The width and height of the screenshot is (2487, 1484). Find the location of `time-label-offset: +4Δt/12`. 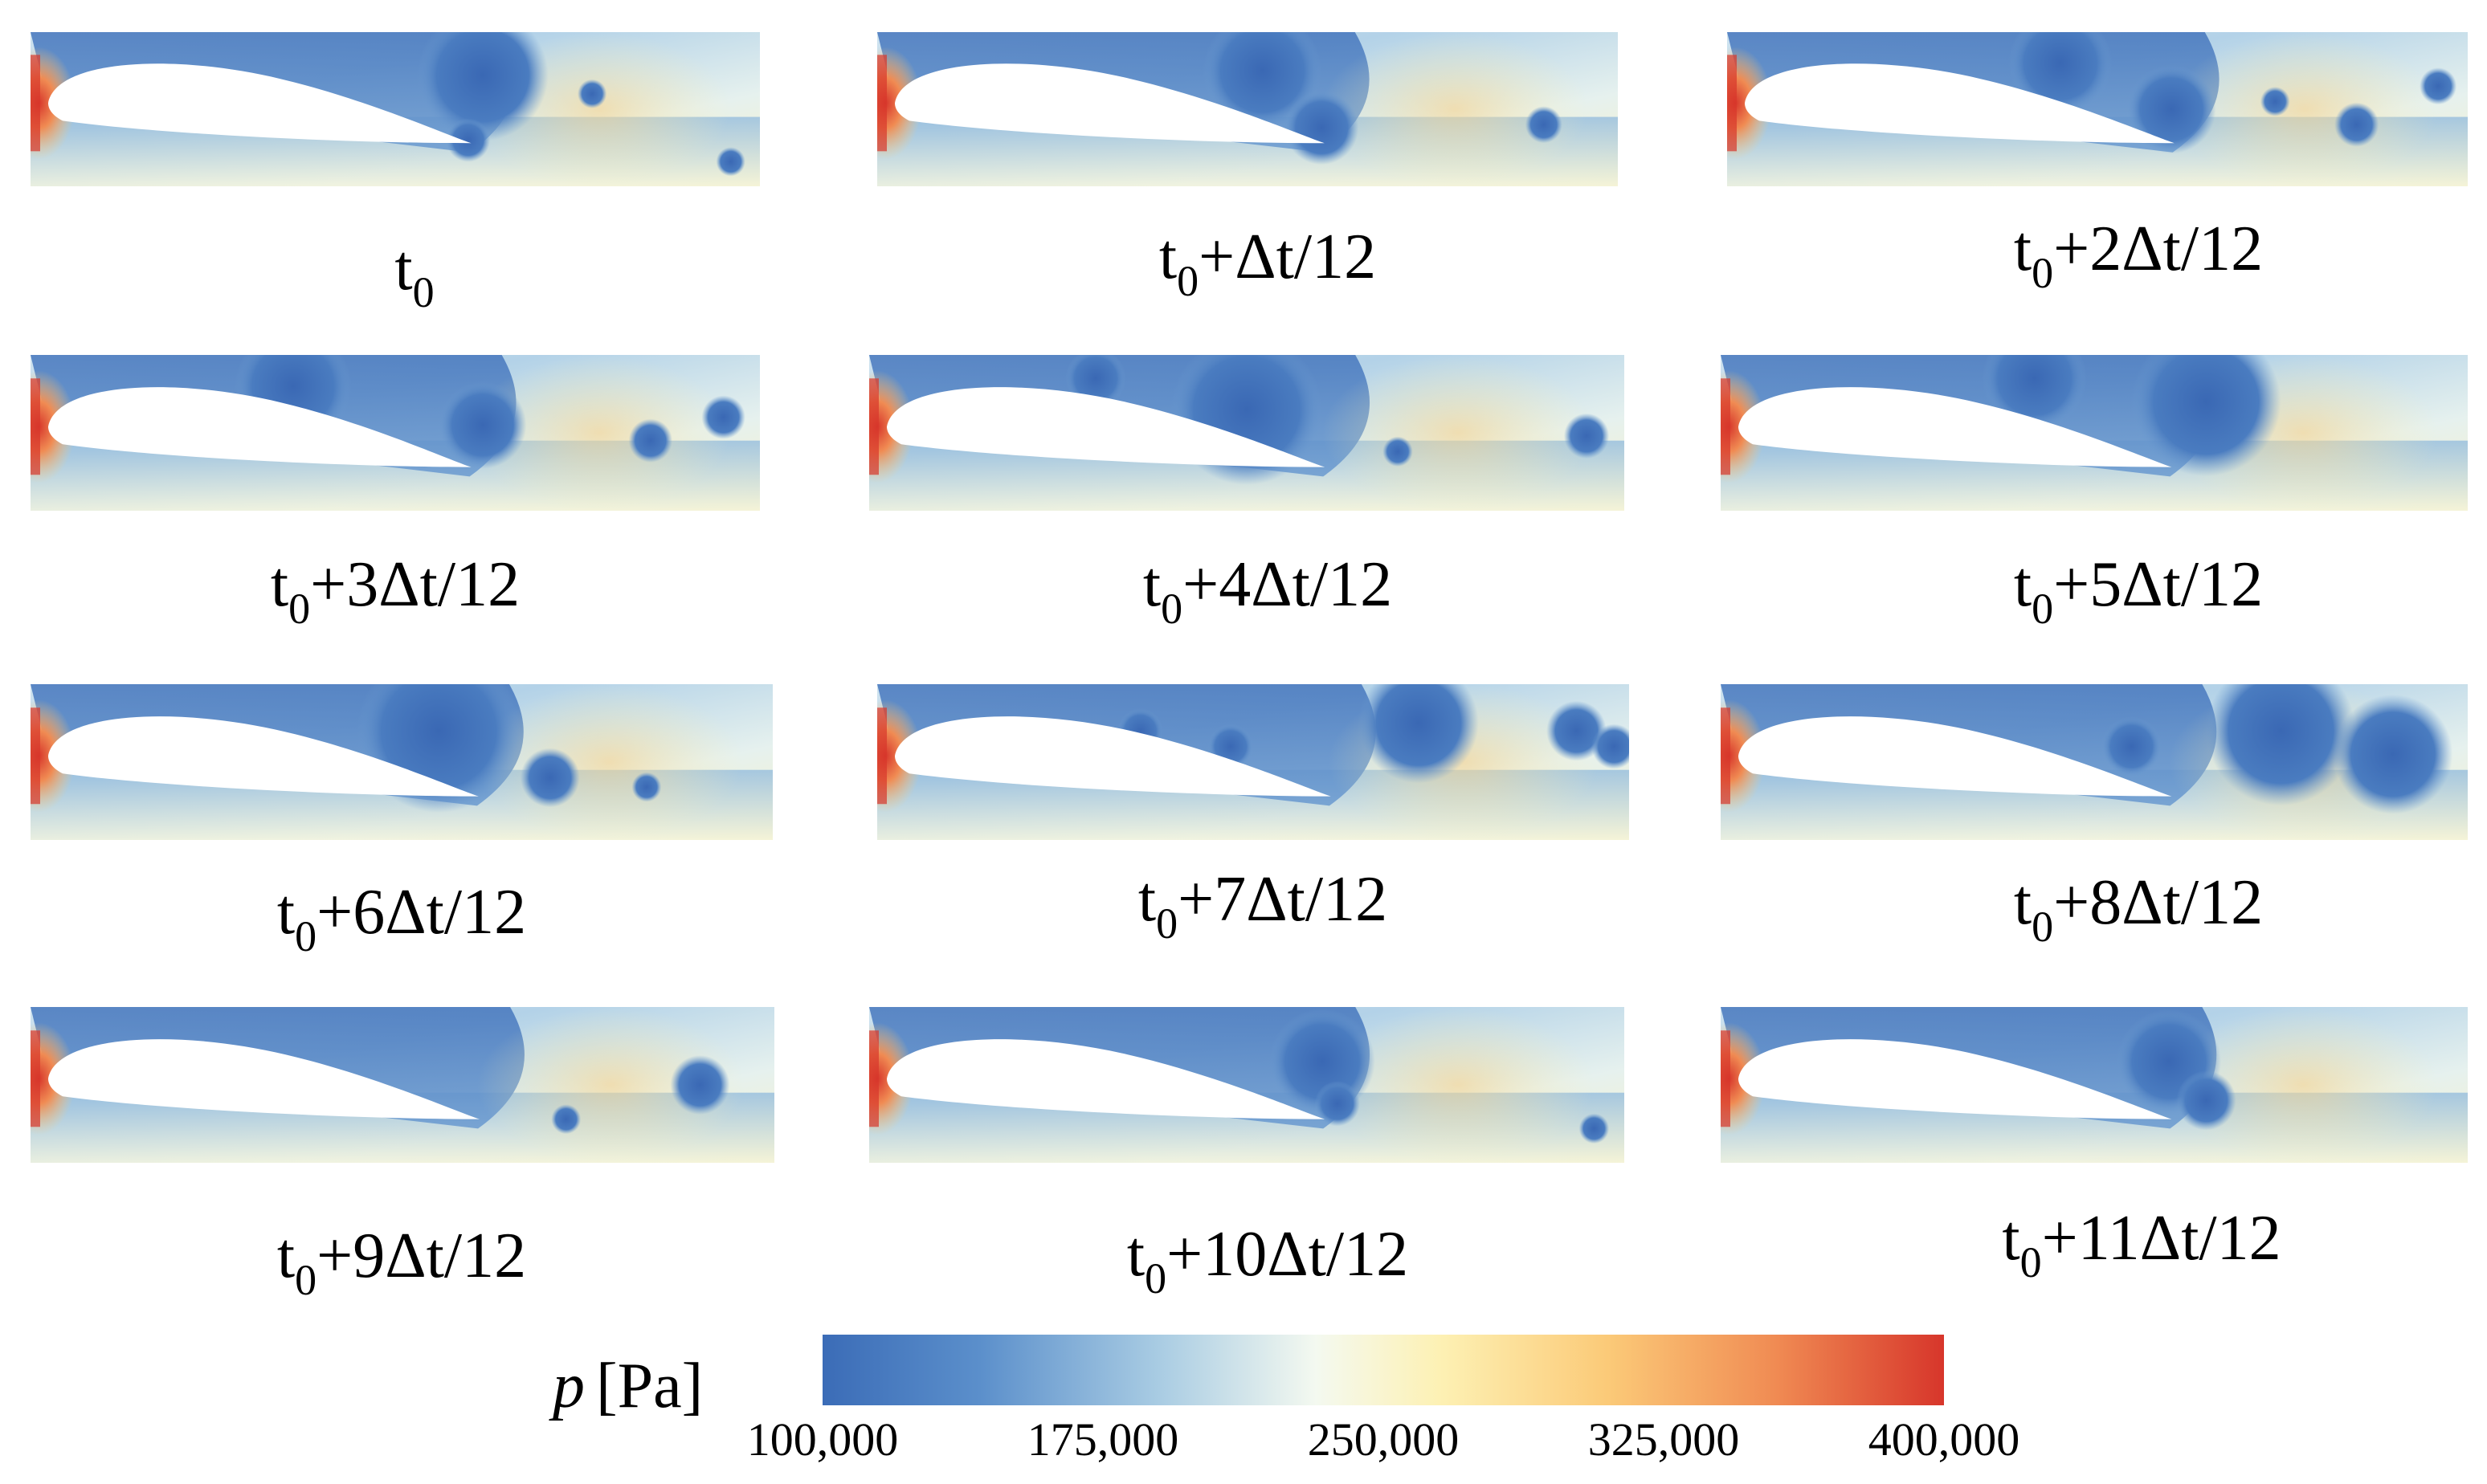

time-label-offset: +4Δt/12 is located at coordinates (1287, 584).